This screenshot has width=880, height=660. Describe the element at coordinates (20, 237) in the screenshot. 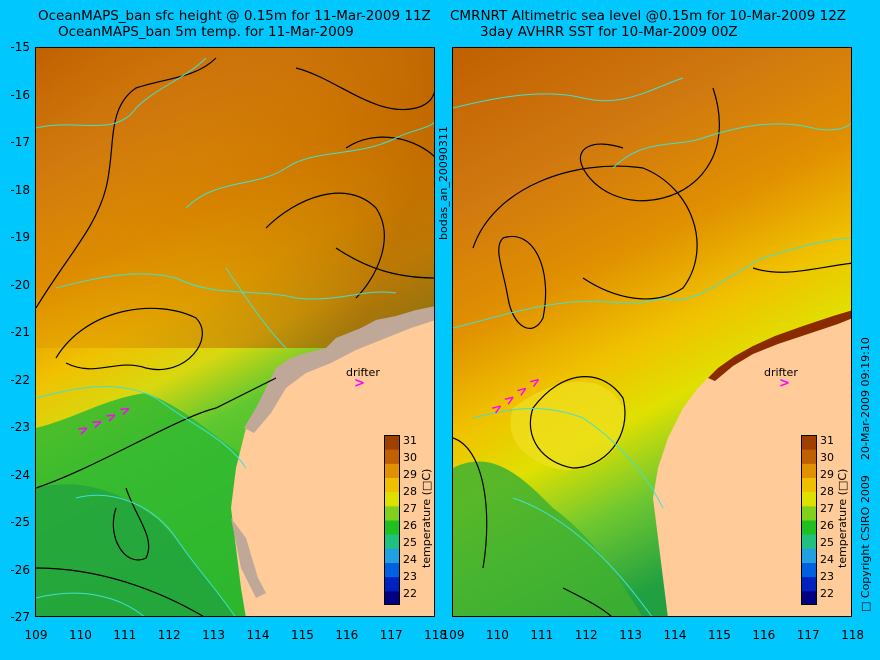

I see `y-tick-label: -19` at that location.